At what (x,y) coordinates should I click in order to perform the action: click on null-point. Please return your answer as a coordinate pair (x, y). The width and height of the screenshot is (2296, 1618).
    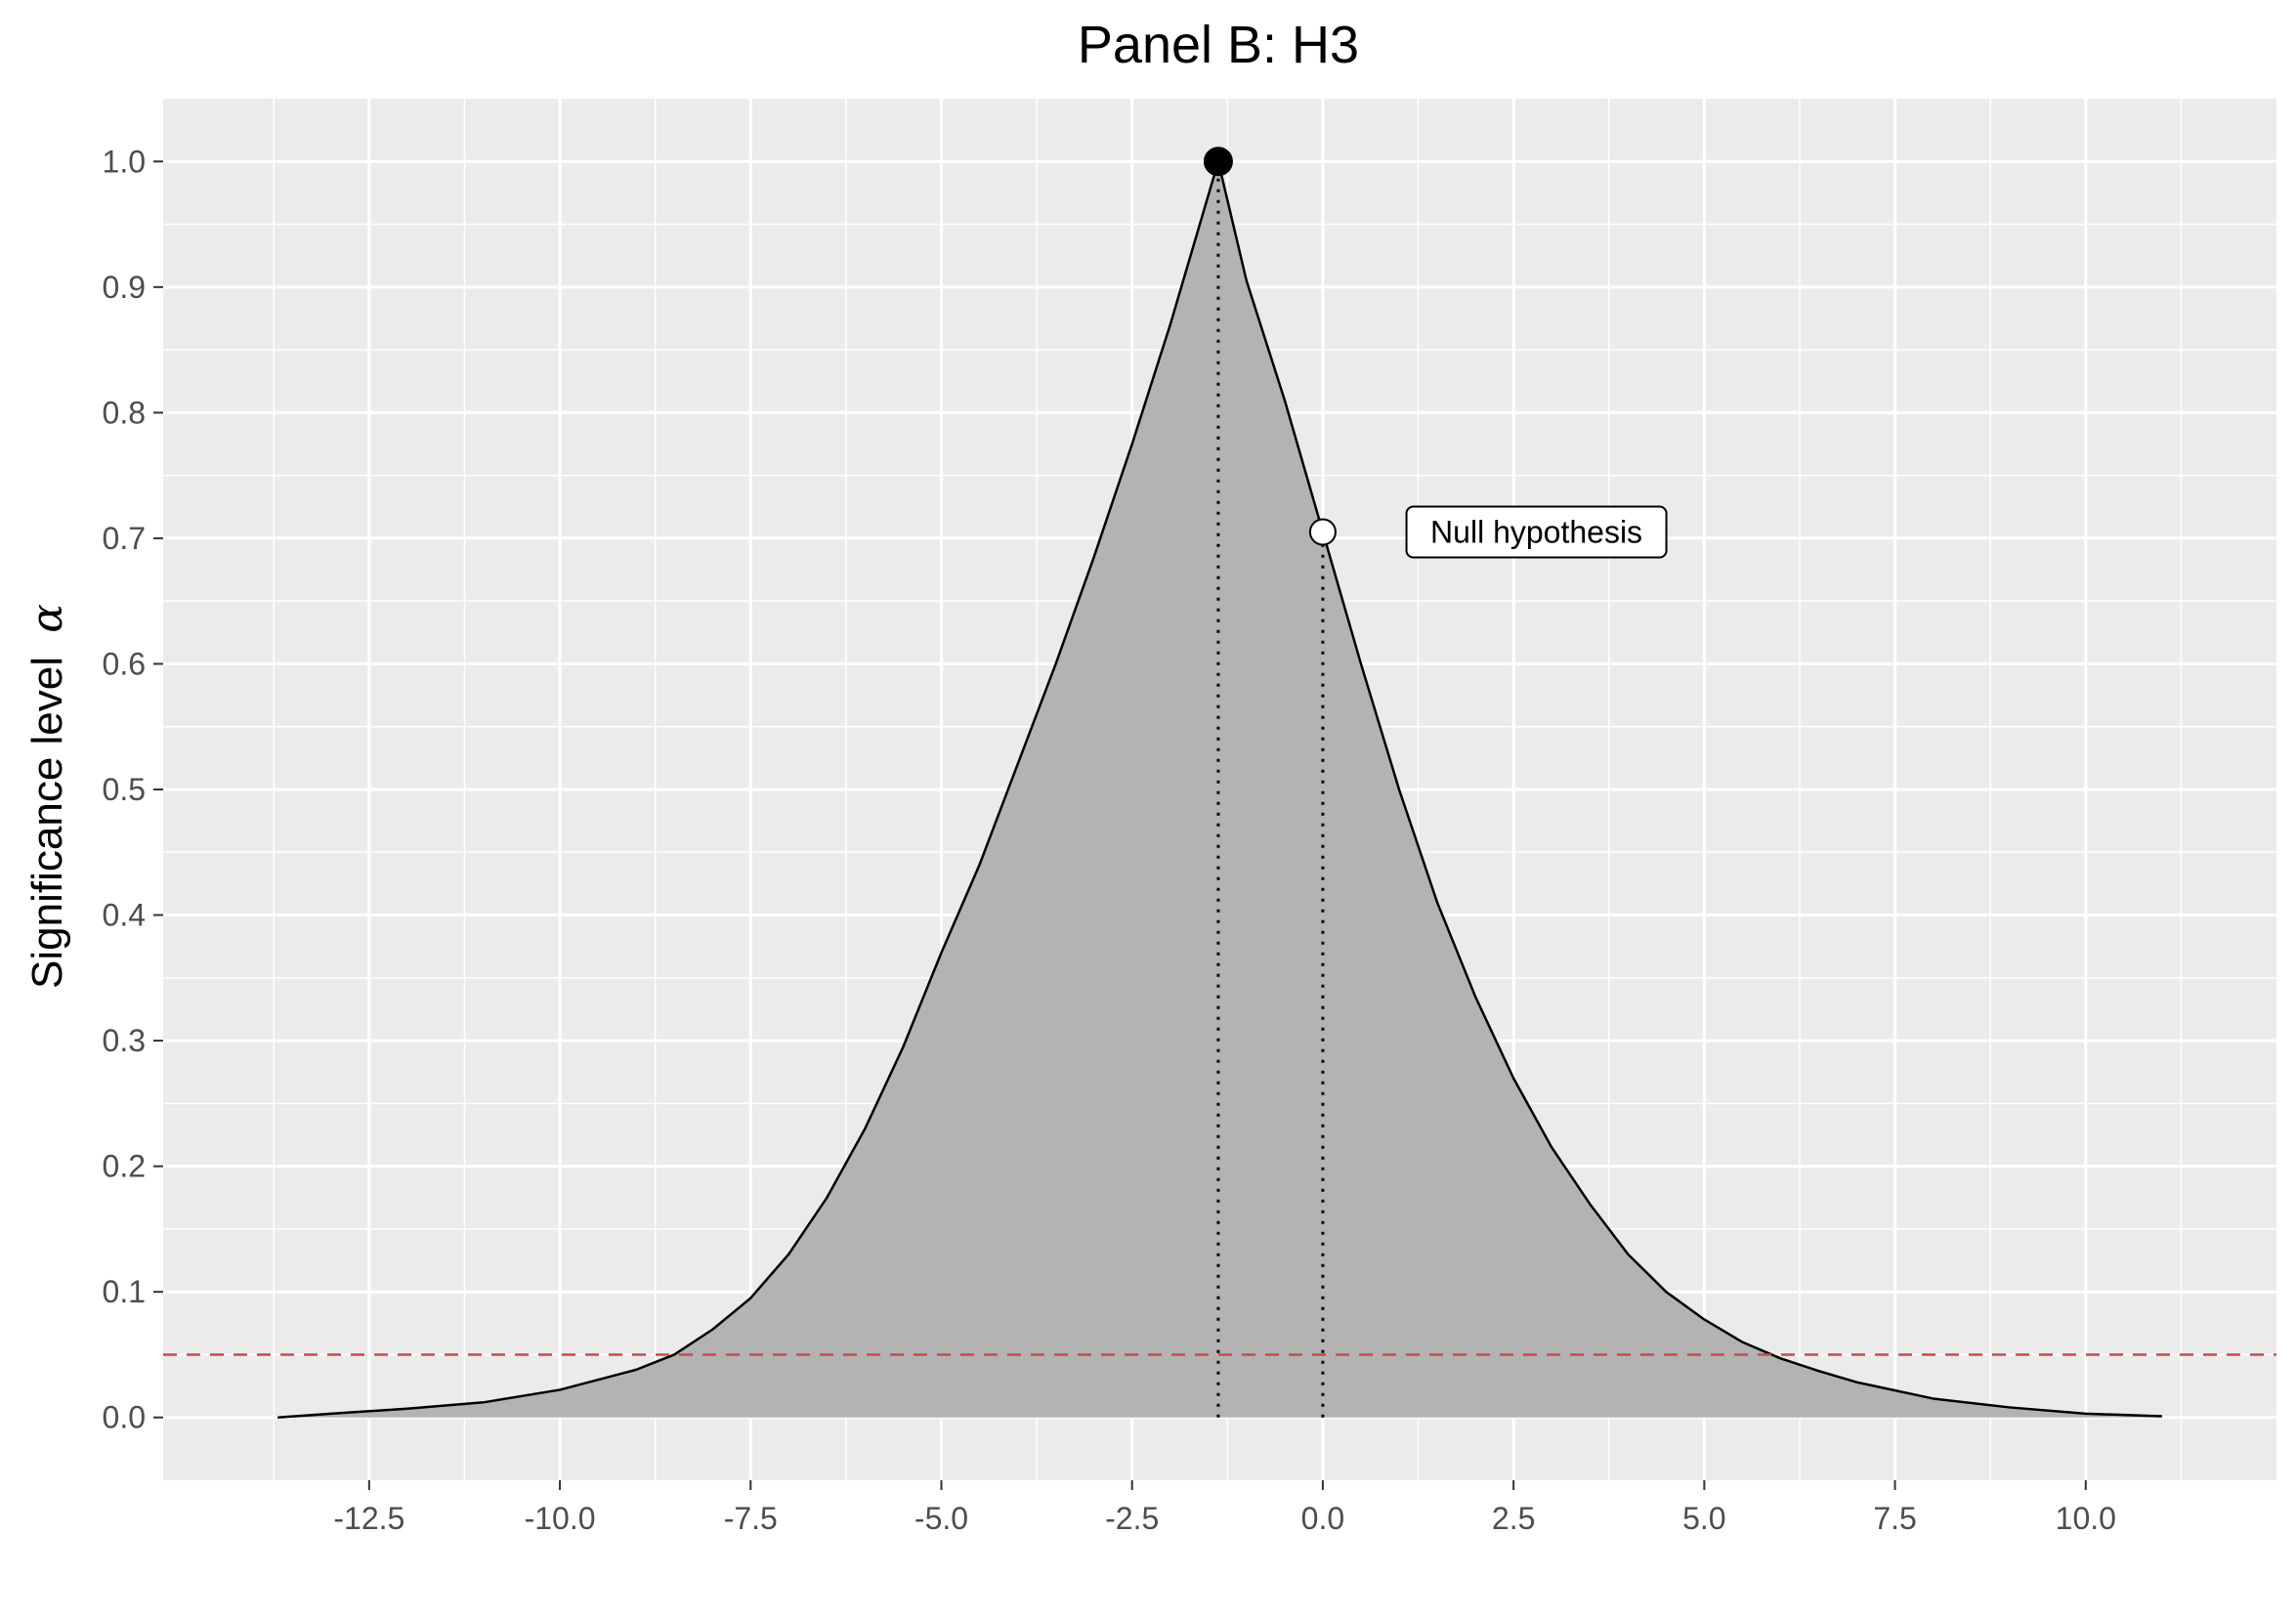
    Looking at the image, I should click on (1323, 532).